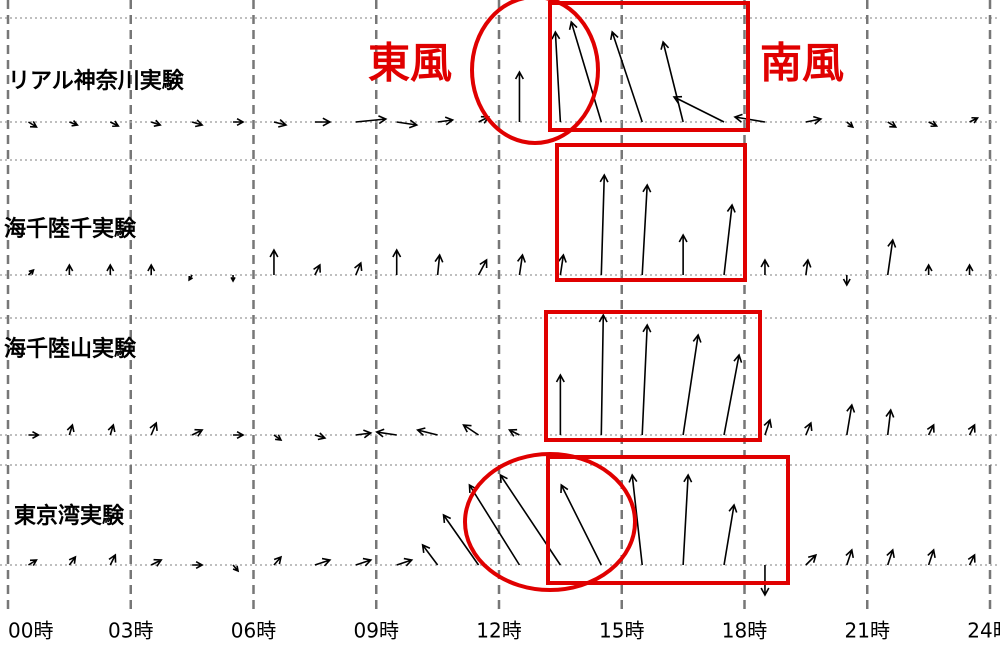  What do you see at coordinates (867, 631) in the screenshot?
I see `x-tick-label: 21時` at bounding box center [867, 631].